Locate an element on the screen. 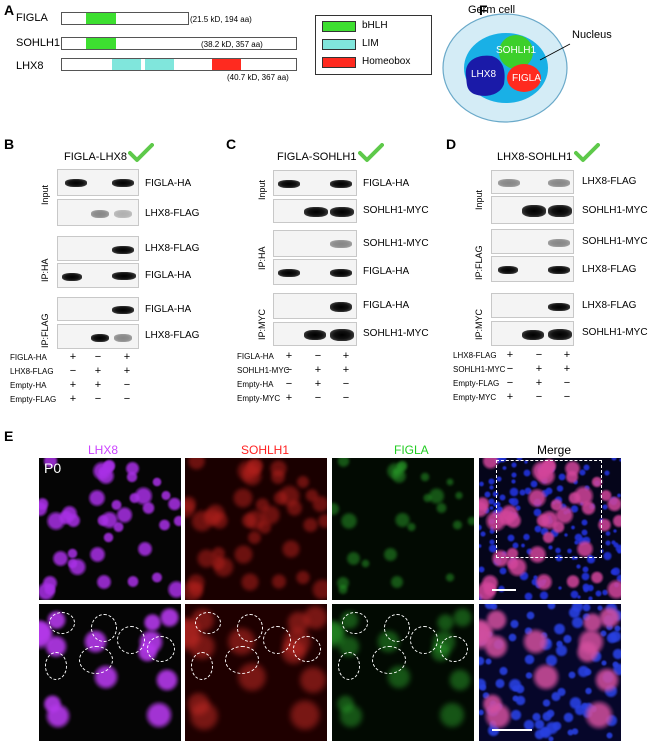 The height and width of the screenshot is (743, 651). check-icon is located at coordinates (371, 152).